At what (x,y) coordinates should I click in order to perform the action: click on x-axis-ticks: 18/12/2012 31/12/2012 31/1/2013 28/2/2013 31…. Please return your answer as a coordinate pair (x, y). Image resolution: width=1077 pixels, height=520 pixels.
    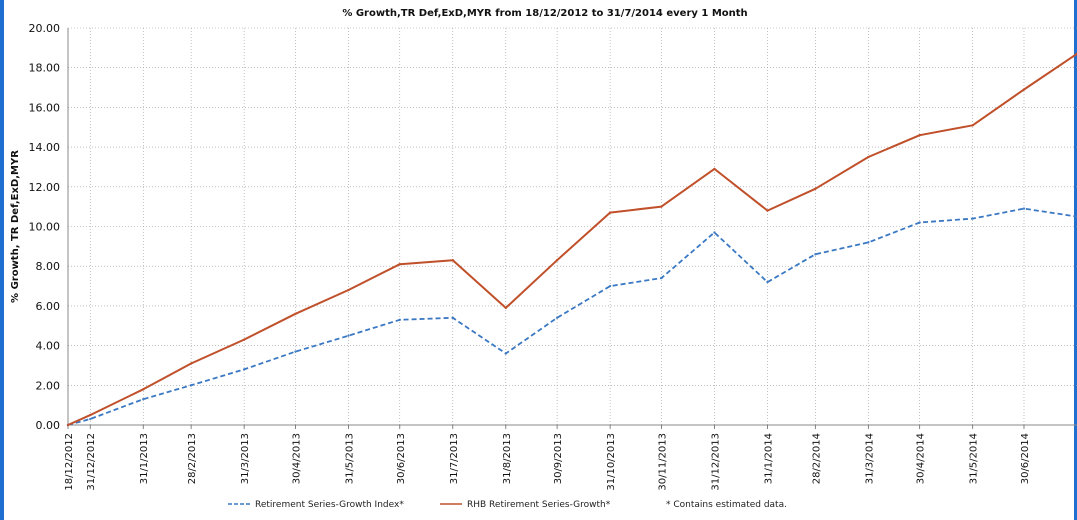
    Looking at the image, I should click on (547, 458).